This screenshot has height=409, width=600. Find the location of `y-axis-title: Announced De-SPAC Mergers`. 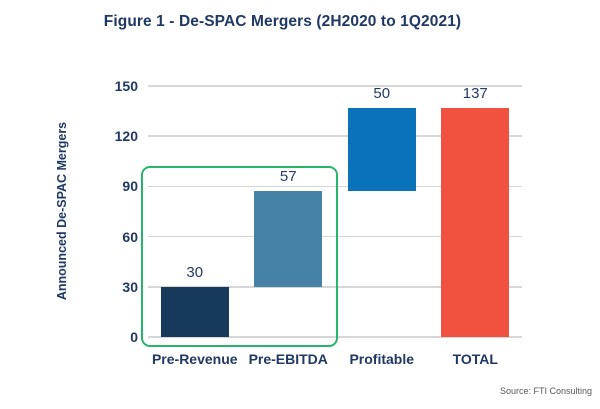

y-axis-title: Announced De-SPAC Mergers is located at coordinates (62, 211).